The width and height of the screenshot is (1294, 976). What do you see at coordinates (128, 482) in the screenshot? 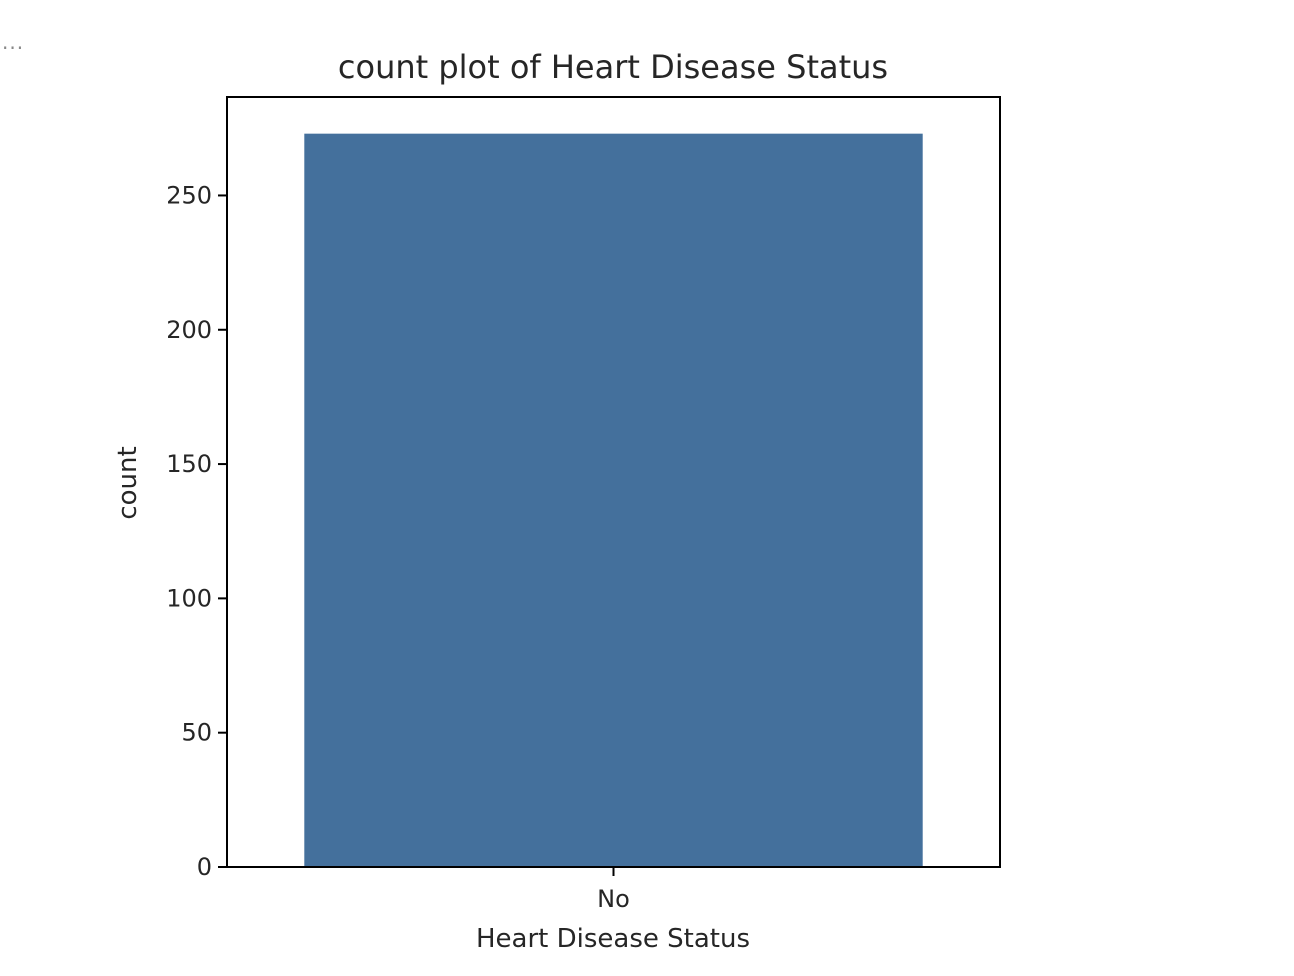
I see `y-axis-label: count` at bounding box center [128, 482].